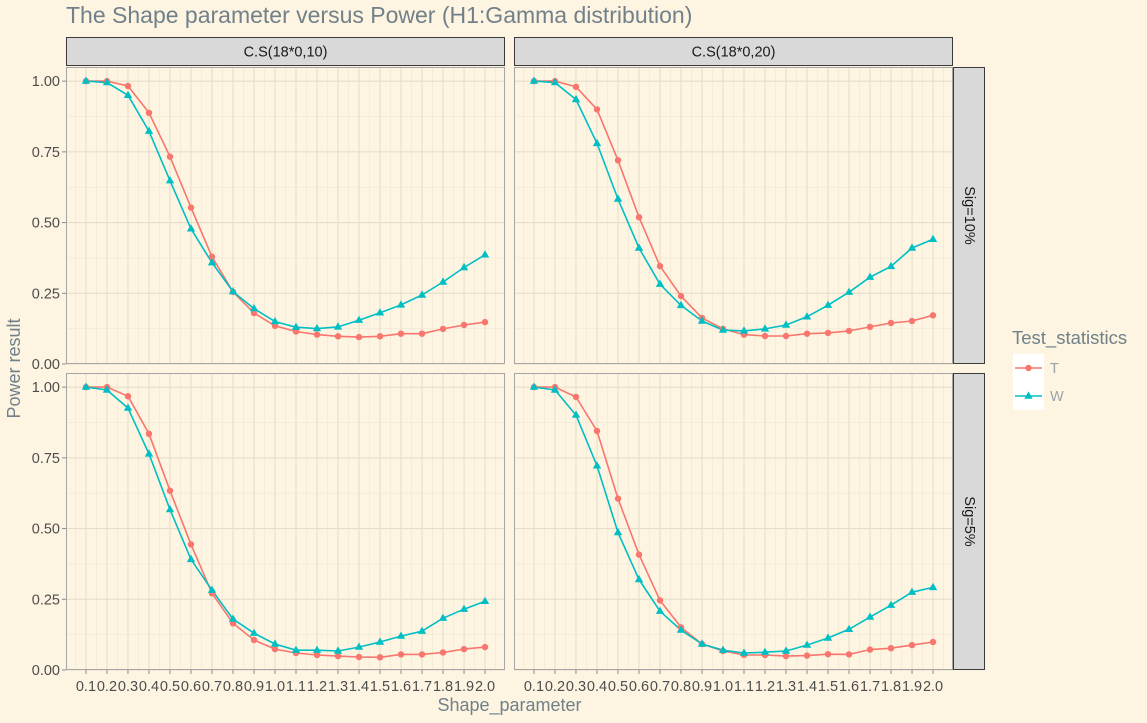  Describe the element at coordinates (46, 671) in the screenshot. I see `y-tick-label: 0.00` at that location.